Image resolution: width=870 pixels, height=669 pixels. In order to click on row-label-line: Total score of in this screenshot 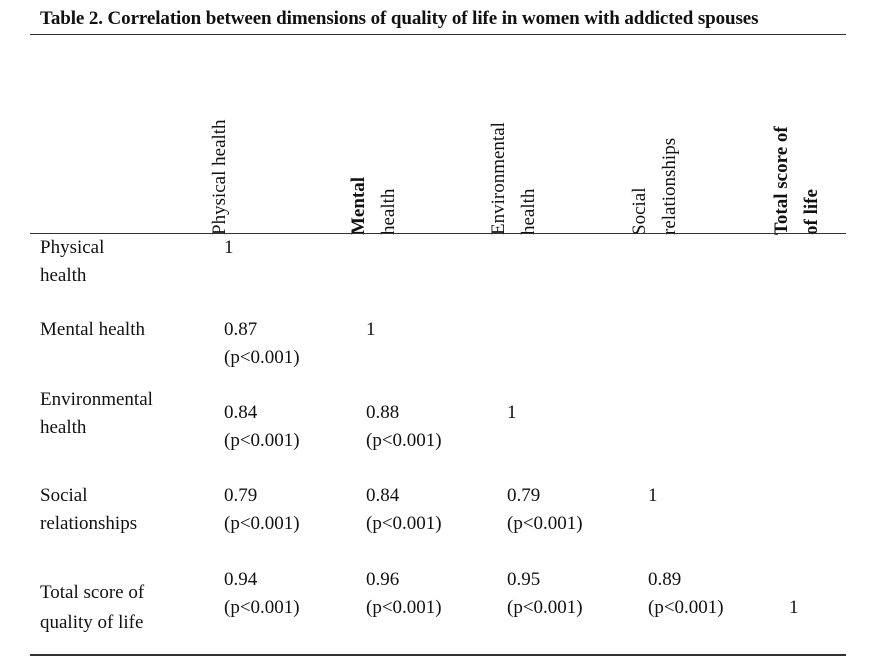, I will do `click(92, 592)`.